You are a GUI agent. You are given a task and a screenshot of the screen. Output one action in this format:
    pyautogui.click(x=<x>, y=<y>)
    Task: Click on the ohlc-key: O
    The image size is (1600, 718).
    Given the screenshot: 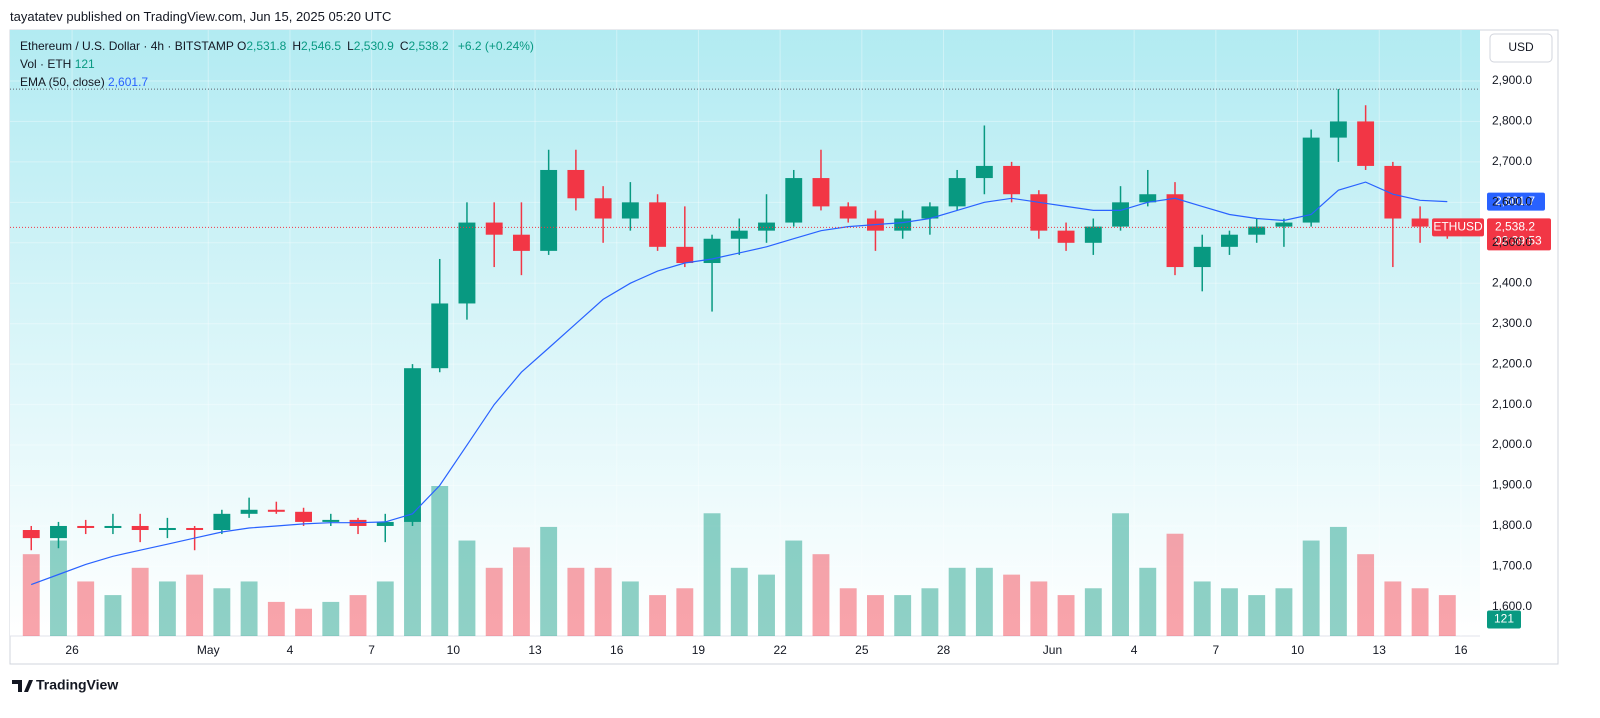 What is the action you would take?
    pyautogui.click(x=241, y=46)
    